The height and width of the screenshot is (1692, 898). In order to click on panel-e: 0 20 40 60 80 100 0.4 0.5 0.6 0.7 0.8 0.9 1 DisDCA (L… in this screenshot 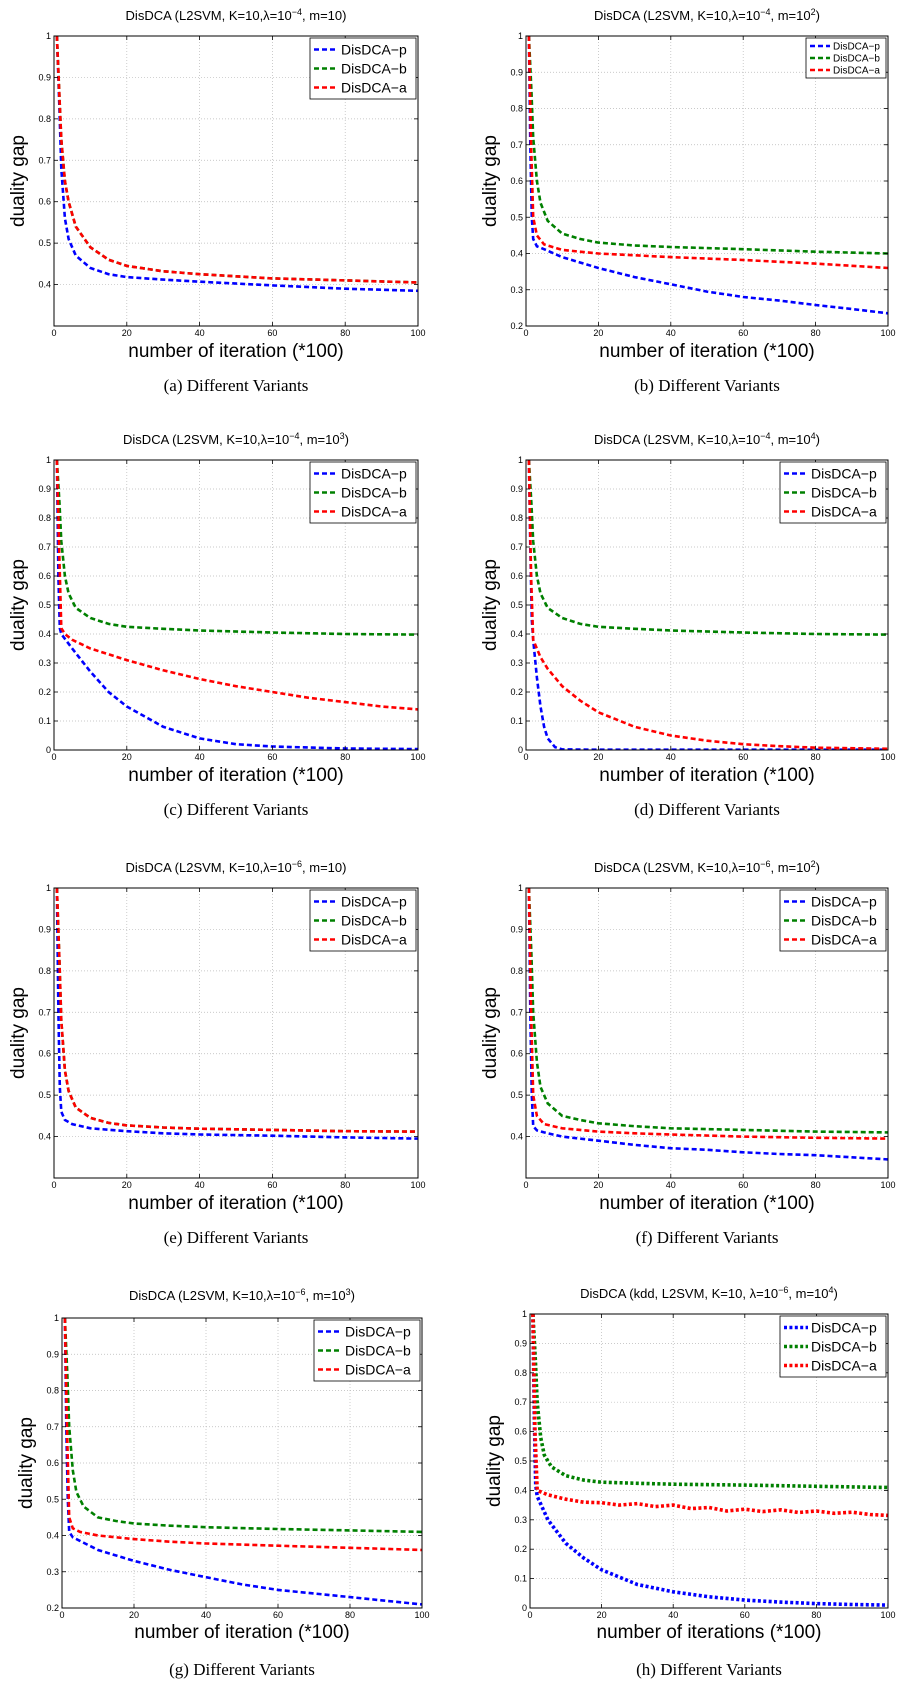, I will do `click(217, 1053)`.